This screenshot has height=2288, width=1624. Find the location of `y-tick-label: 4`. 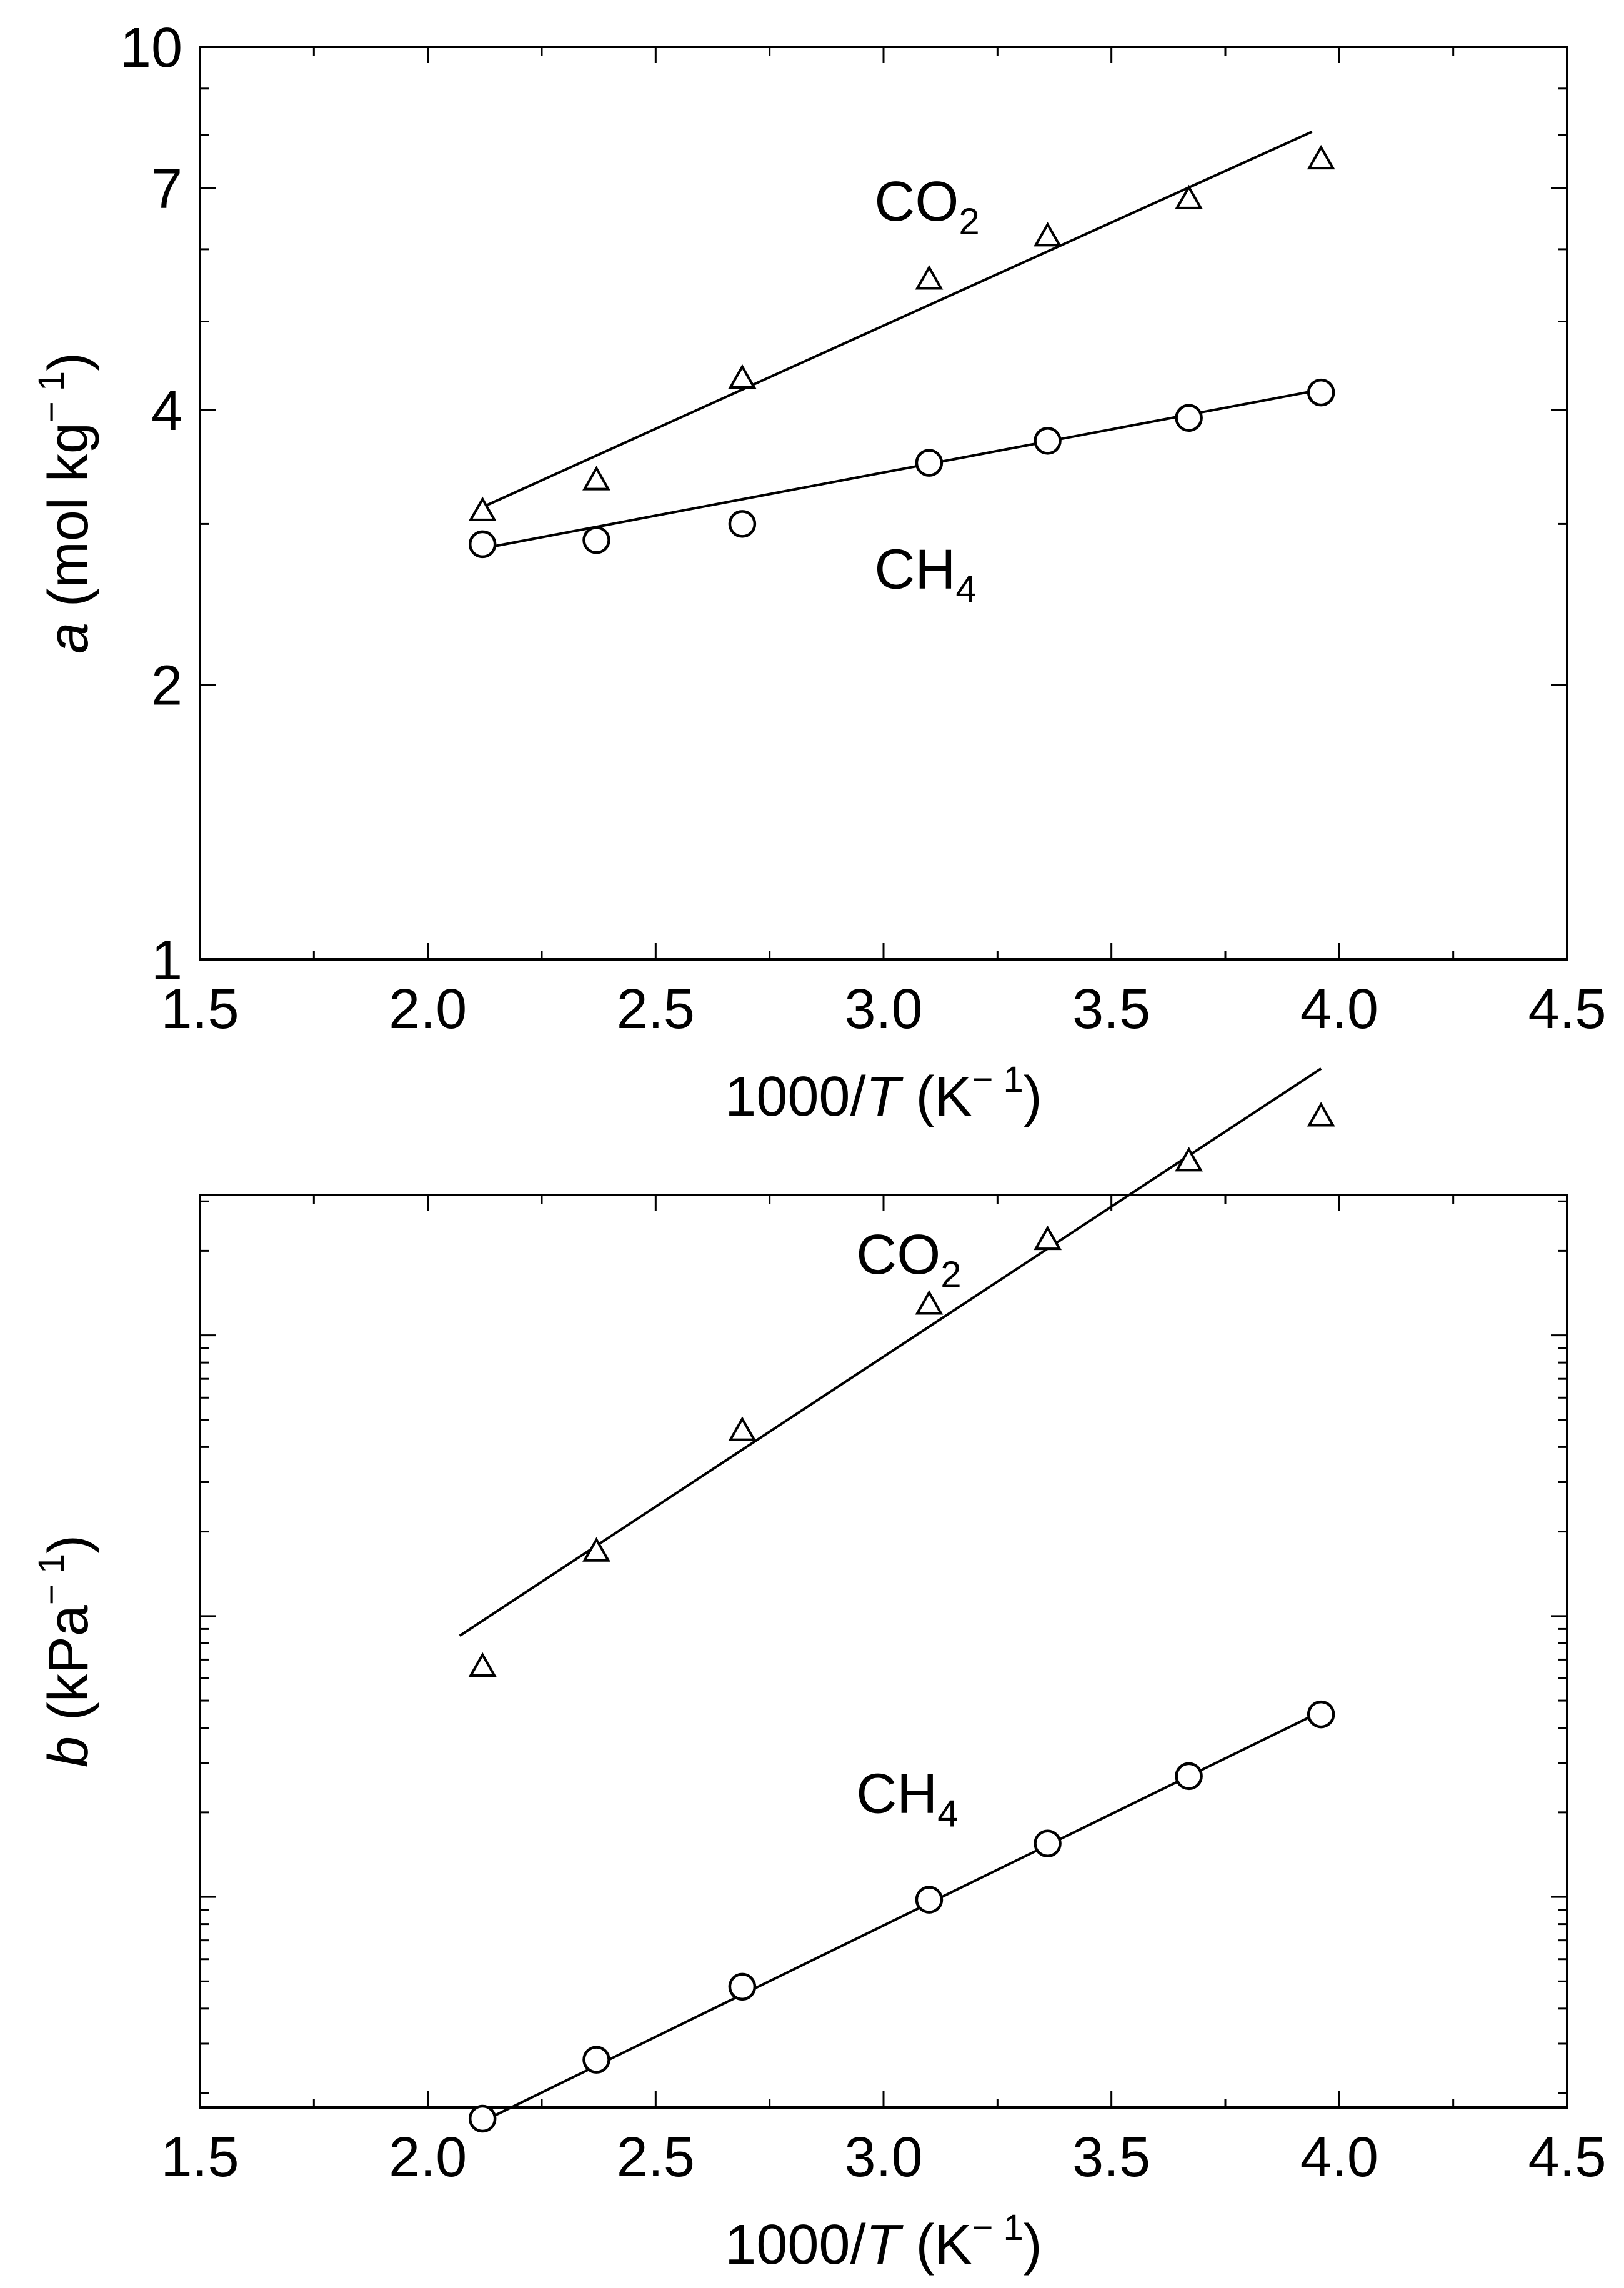

y-tick-label: 4 is located at coordinates (166, 411).